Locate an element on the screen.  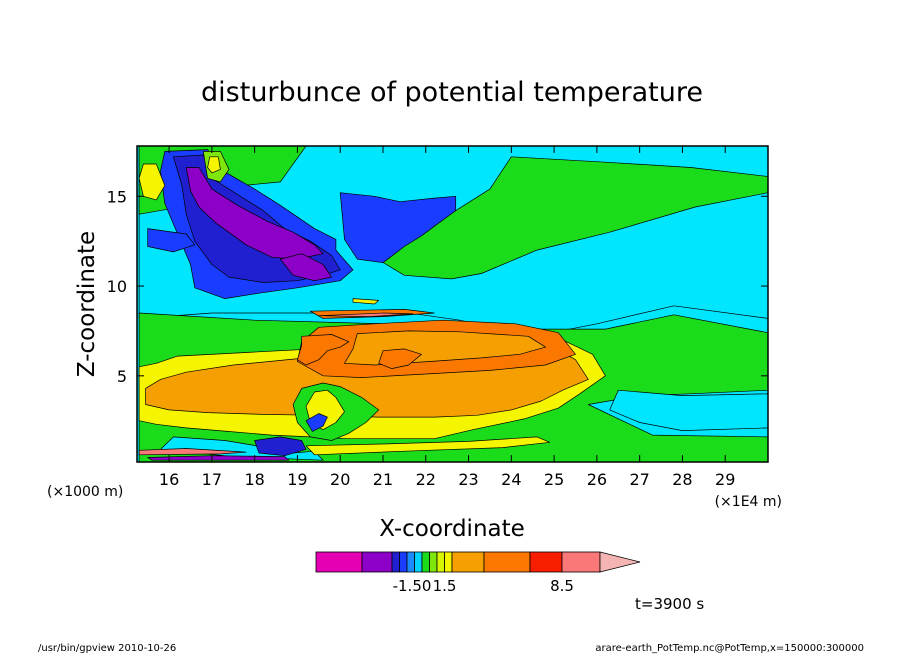
y-tick-label: 10 is located at coordinates (117, 286).